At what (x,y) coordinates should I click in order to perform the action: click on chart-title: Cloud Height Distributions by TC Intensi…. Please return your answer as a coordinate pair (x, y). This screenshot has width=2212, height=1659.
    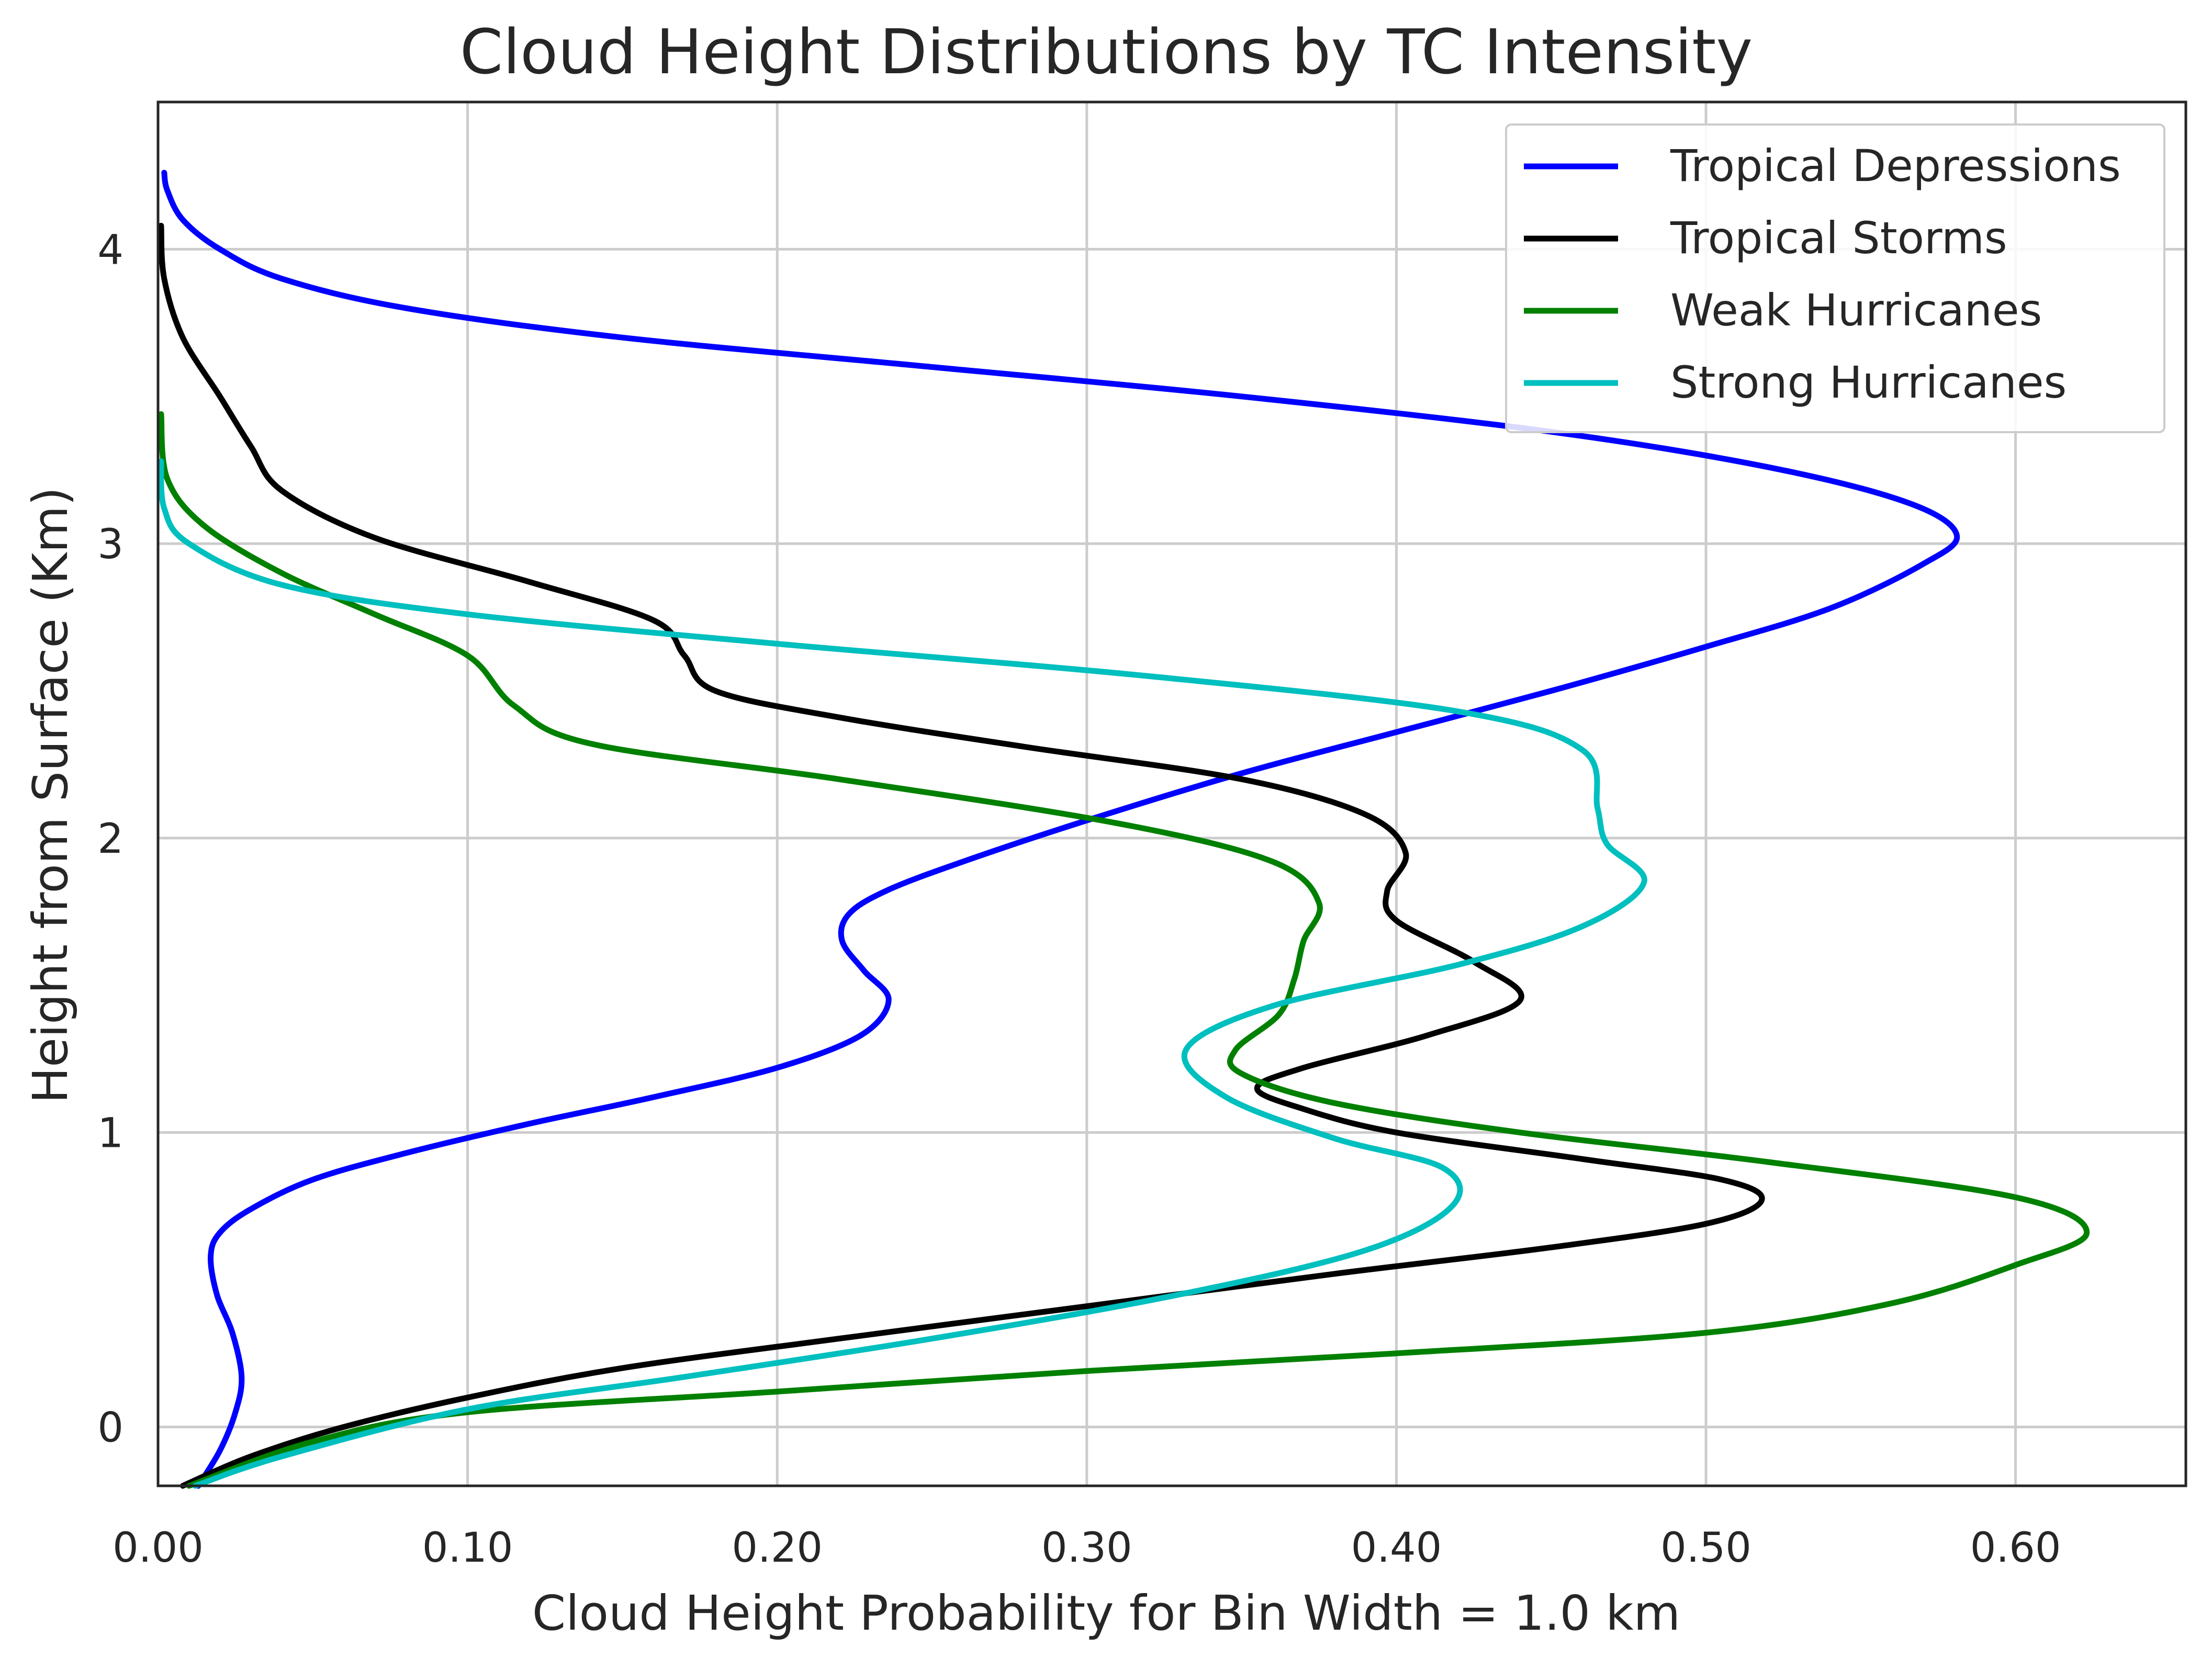
    Looking at the image, I should click on (1106, 52).